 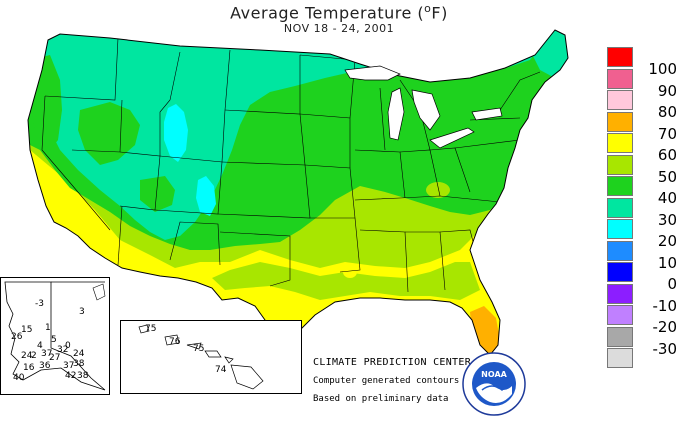 I want to click on legend-label: 100, so click(x=662, y=69).